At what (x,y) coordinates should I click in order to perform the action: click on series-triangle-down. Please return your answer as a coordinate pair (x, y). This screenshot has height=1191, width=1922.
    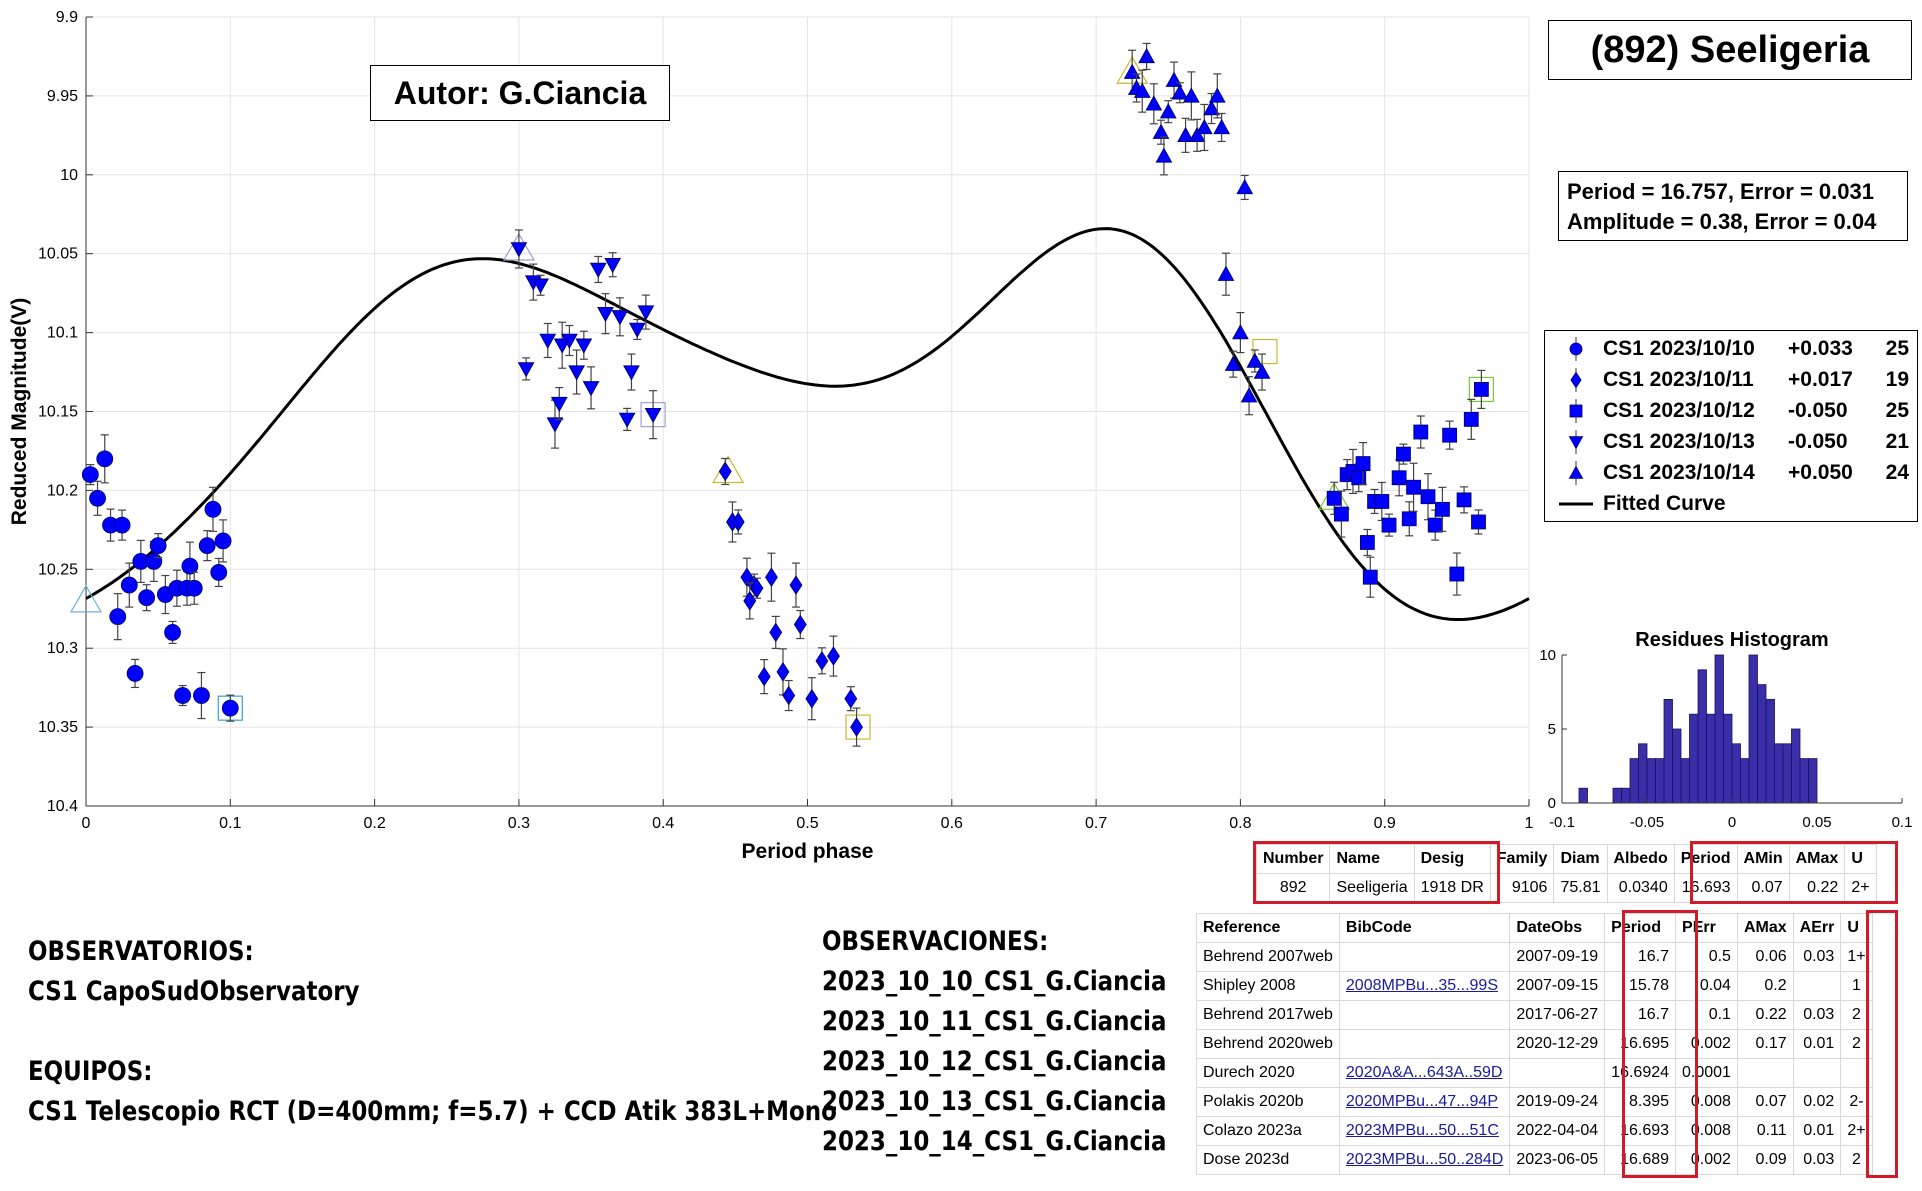
    Looking at the image, I should click on (586, 339).